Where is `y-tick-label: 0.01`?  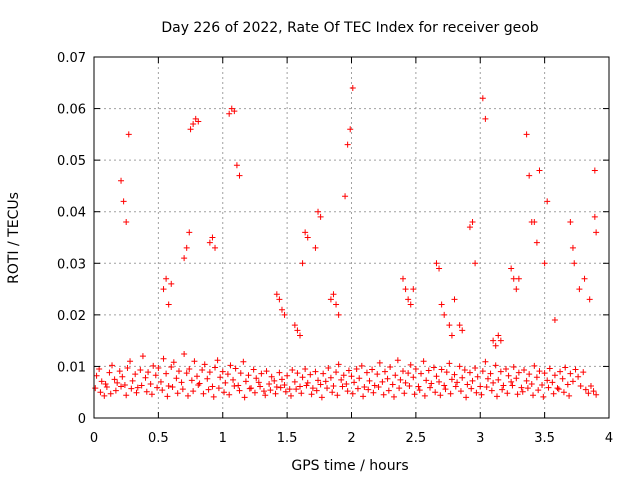
y-tick-label: 0.01 is located at coordinates (71, 367).